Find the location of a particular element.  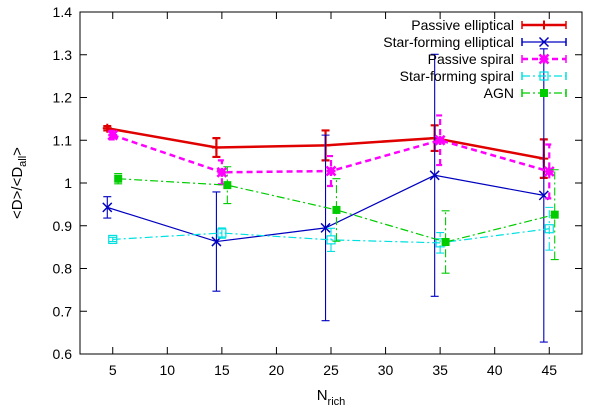

x-axis-title-subscript: rich is located at coordinates (337, 402).